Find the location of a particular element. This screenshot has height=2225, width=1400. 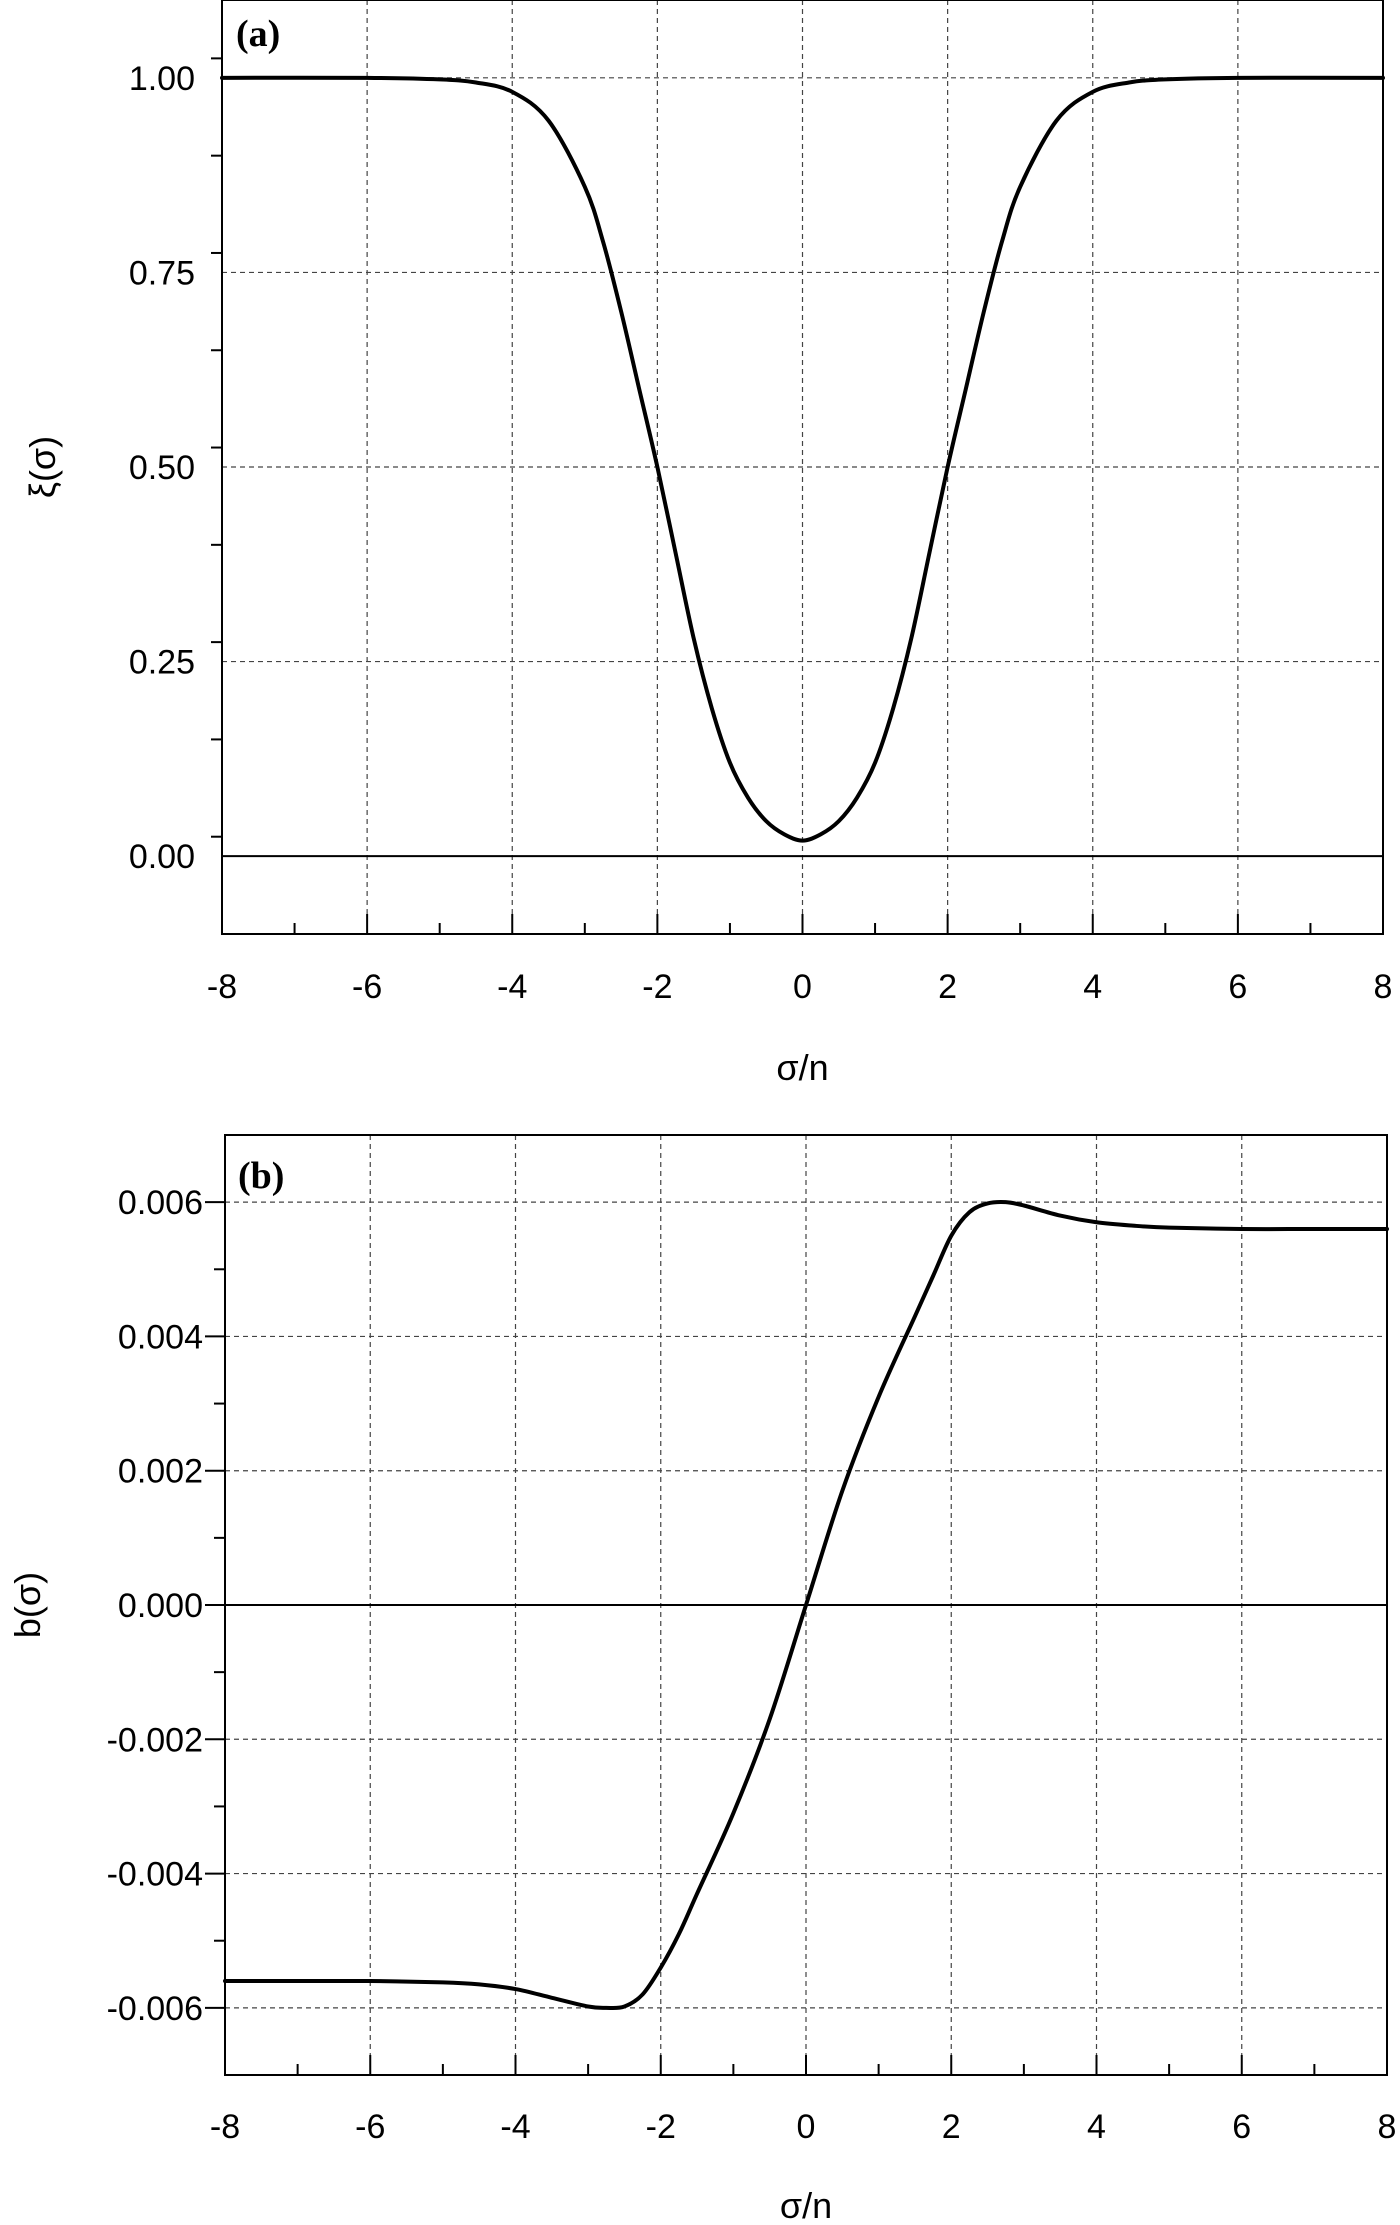

y-tick-label: 0.25 is located at coordinates (162, 663).